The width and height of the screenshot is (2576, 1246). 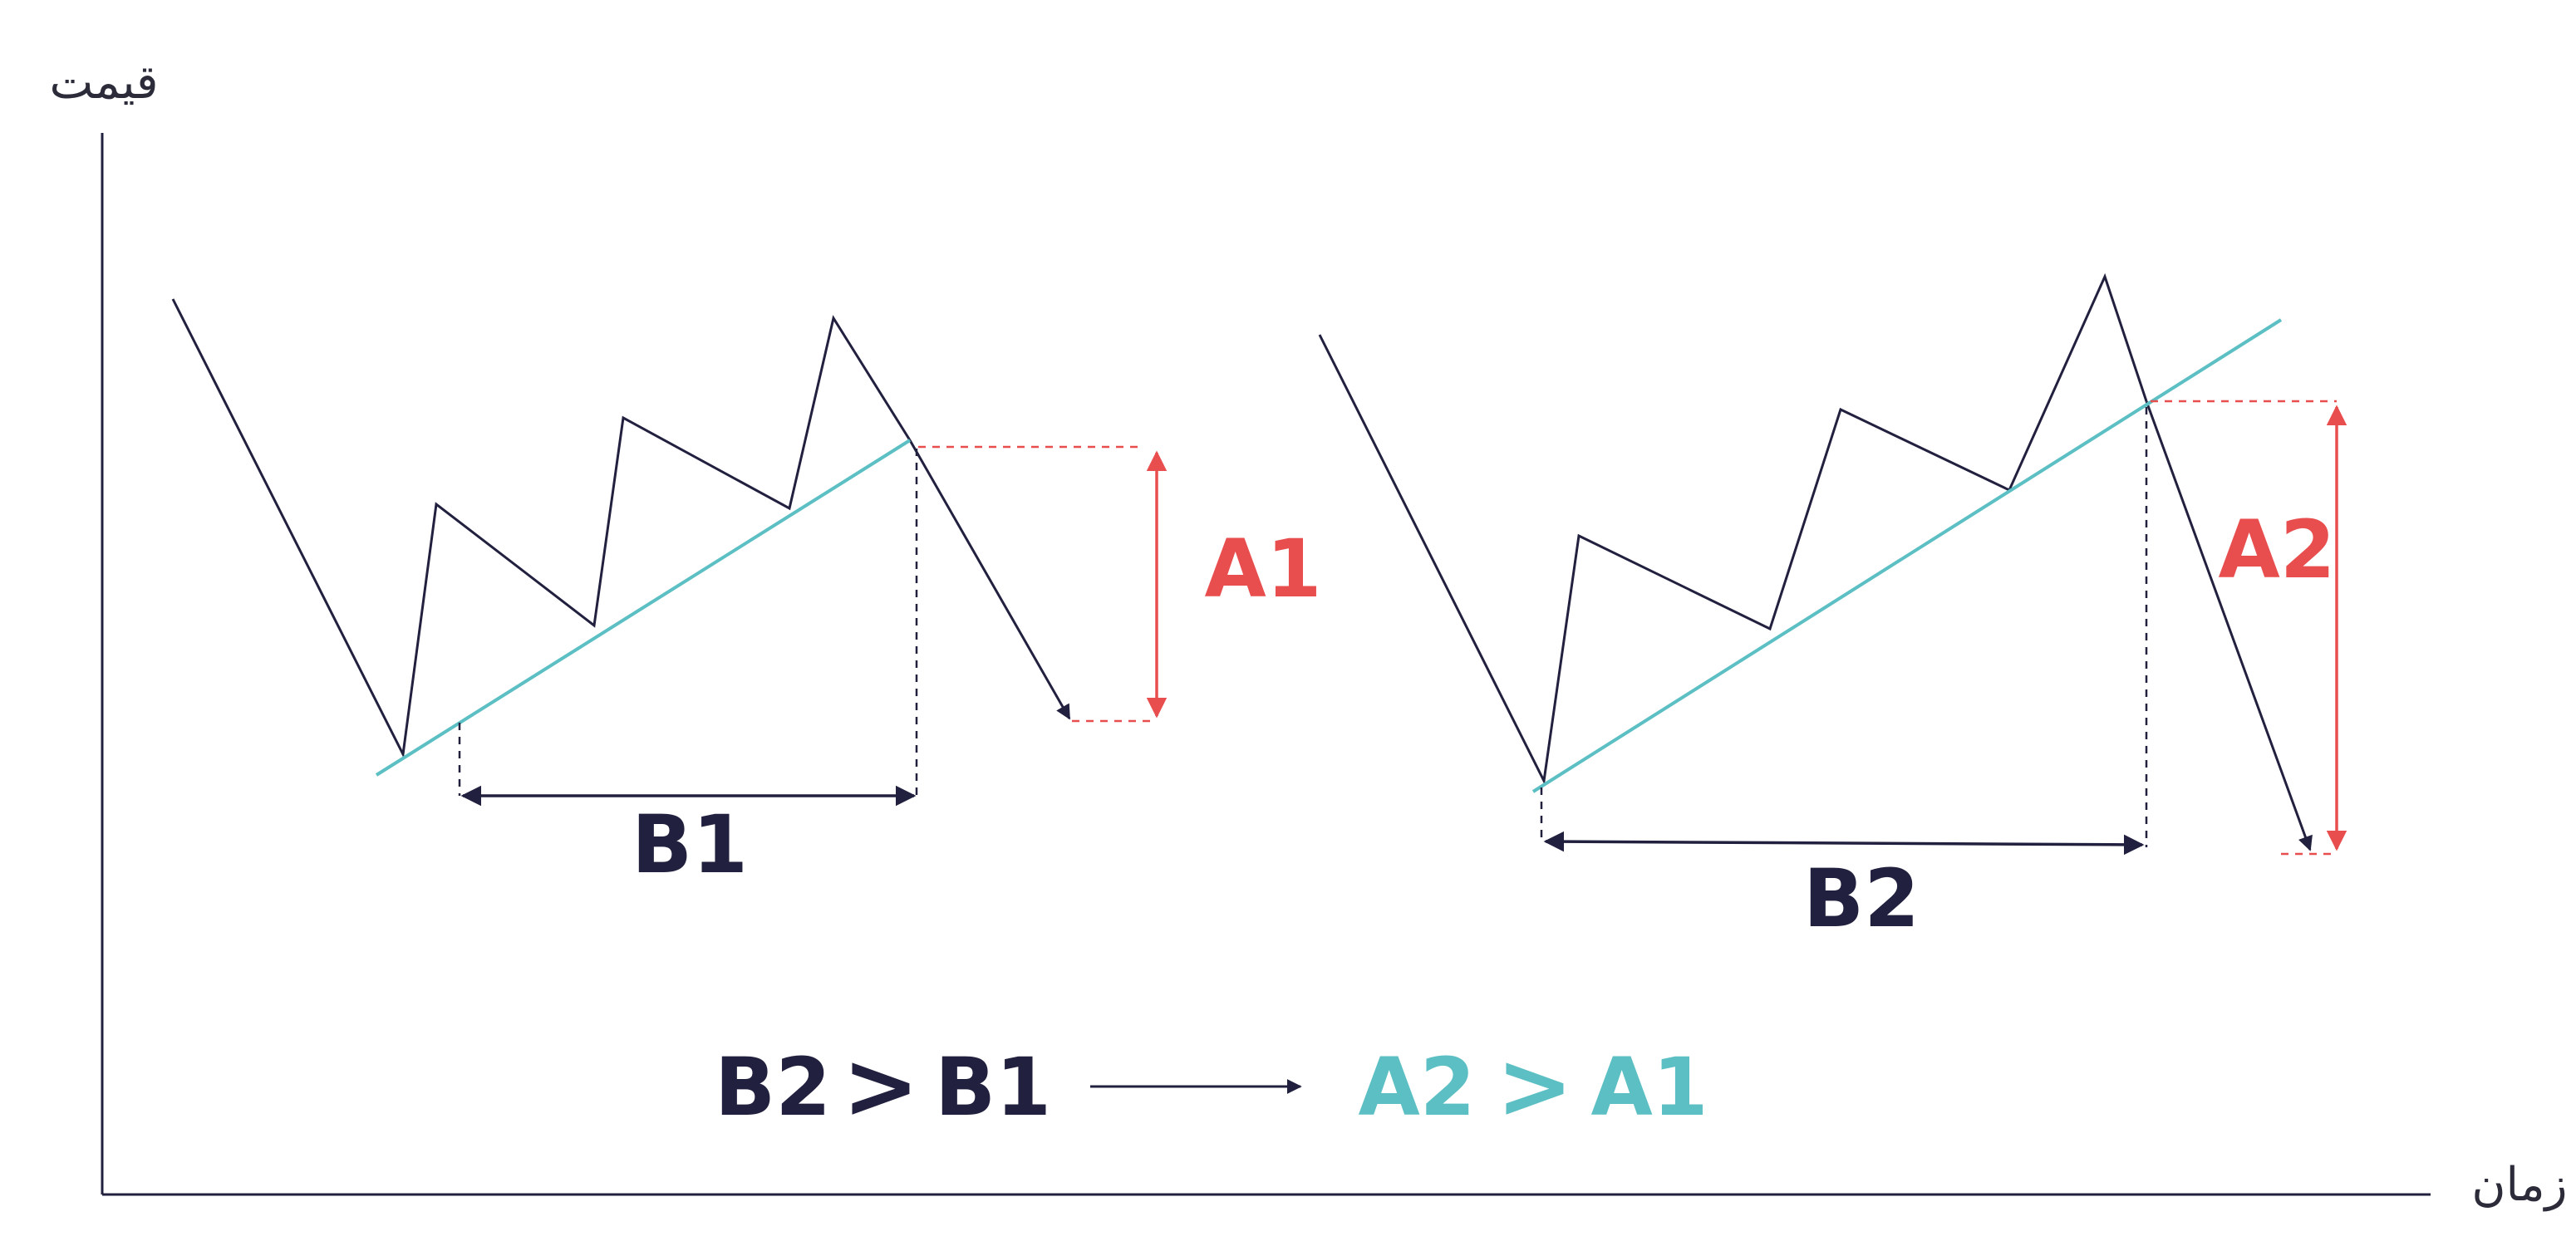 I want to click on conclusion: B2 > B1 A2 > A1, so click(x=1211, y=1086).